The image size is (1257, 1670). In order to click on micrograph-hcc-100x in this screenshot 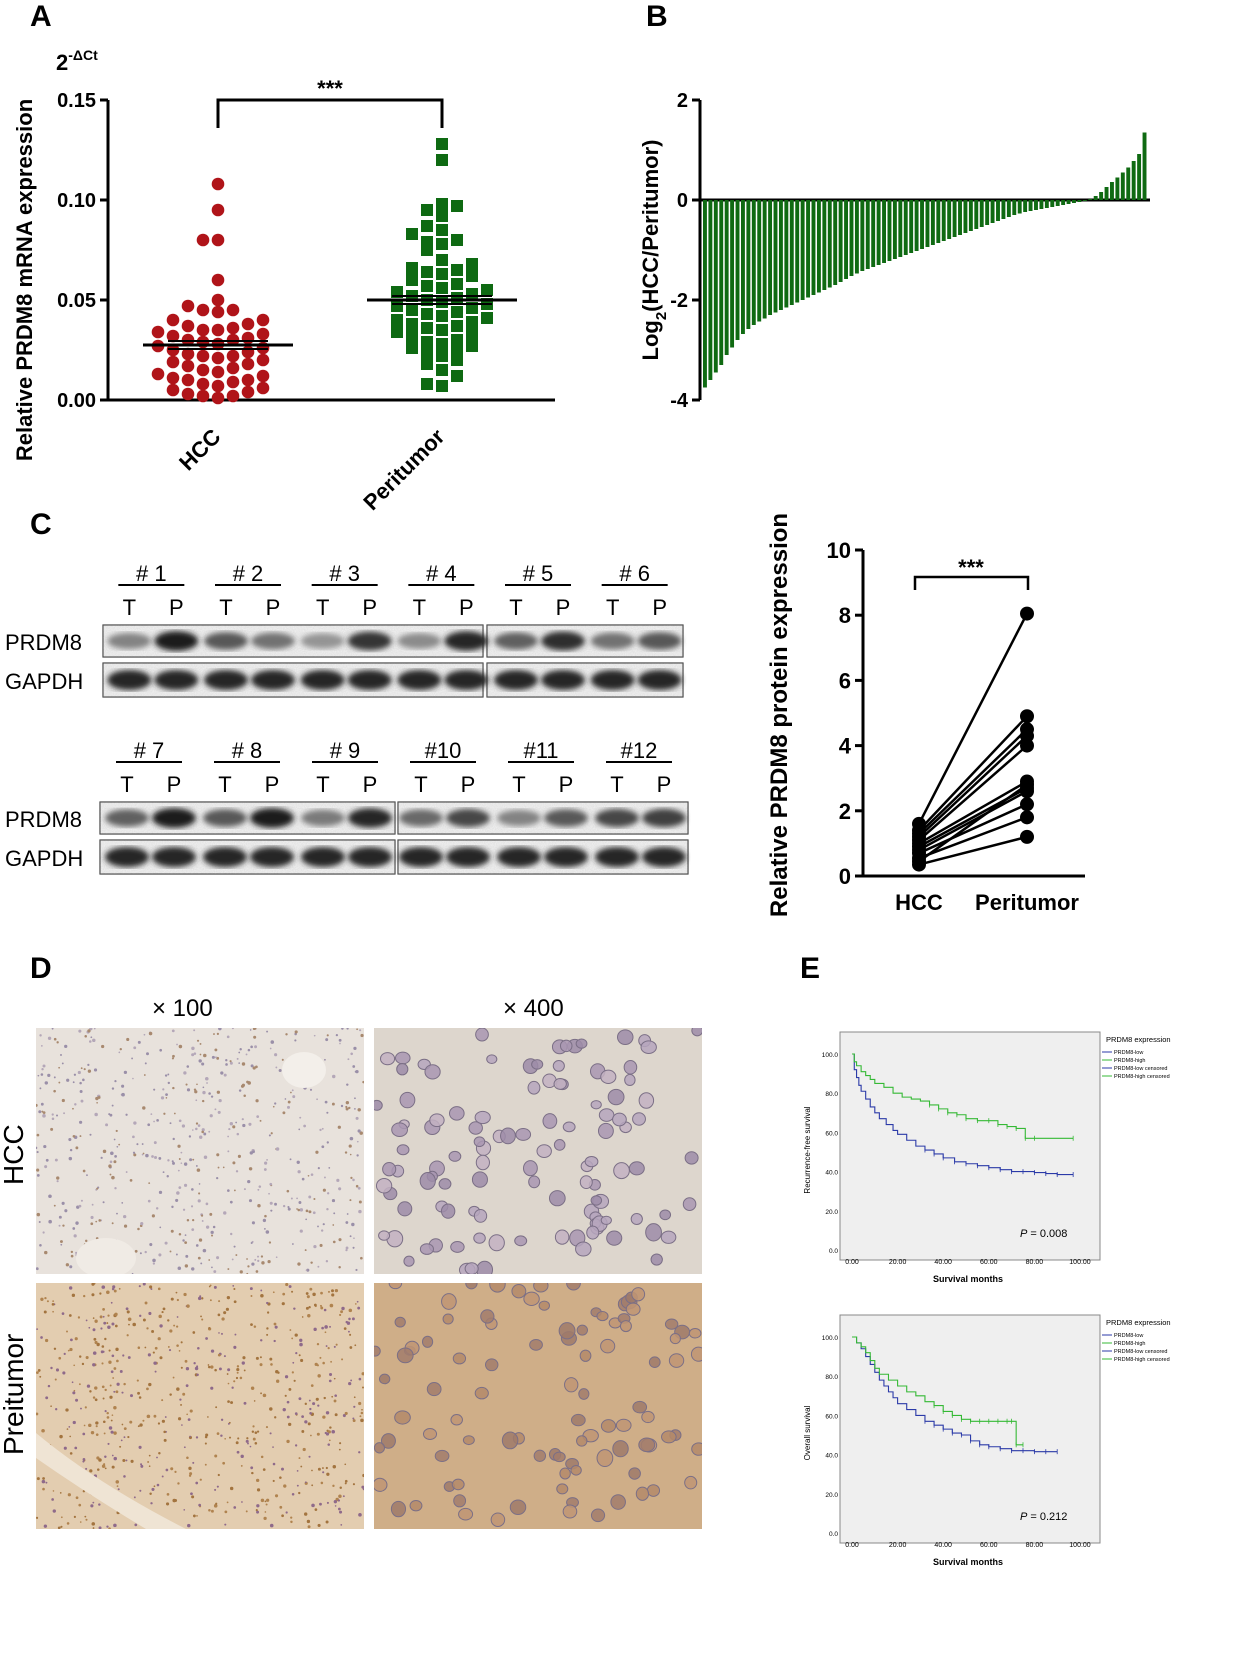, I will do `click(200, 1151)`.